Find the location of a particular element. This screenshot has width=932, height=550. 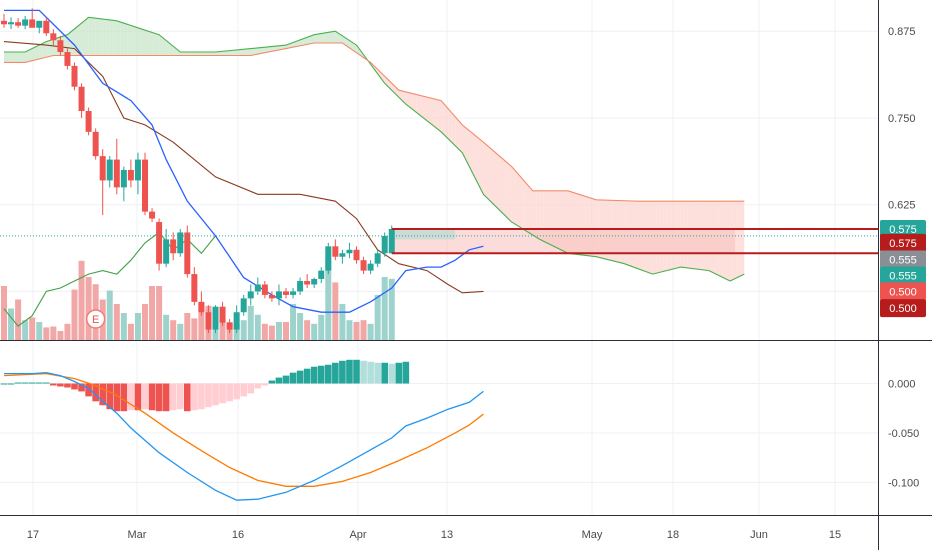

price-axis-tick: 0.875 is located at coordinates (902, 32).